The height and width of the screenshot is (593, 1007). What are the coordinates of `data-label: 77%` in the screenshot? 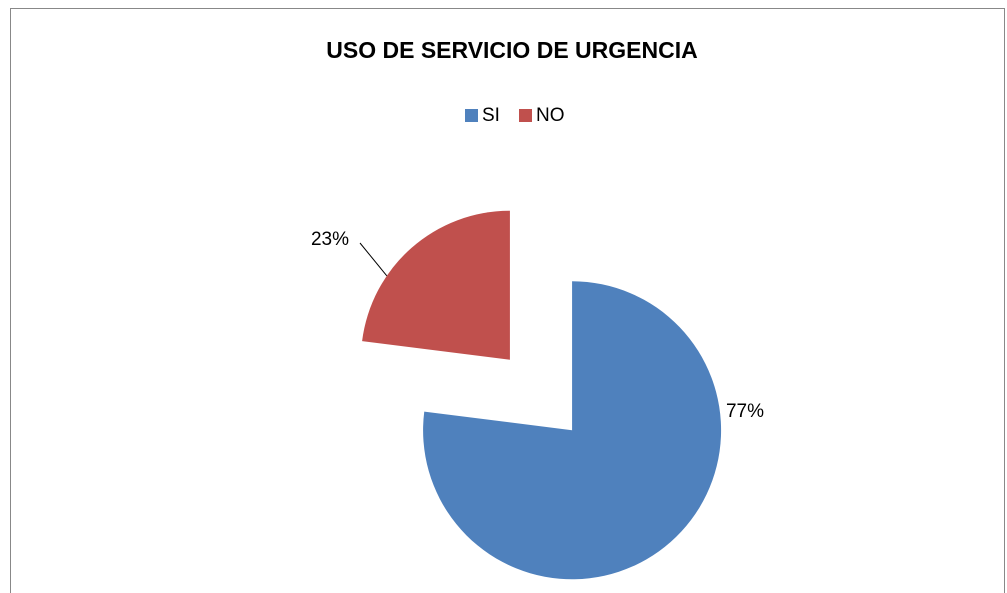 It's located at (745, 411).